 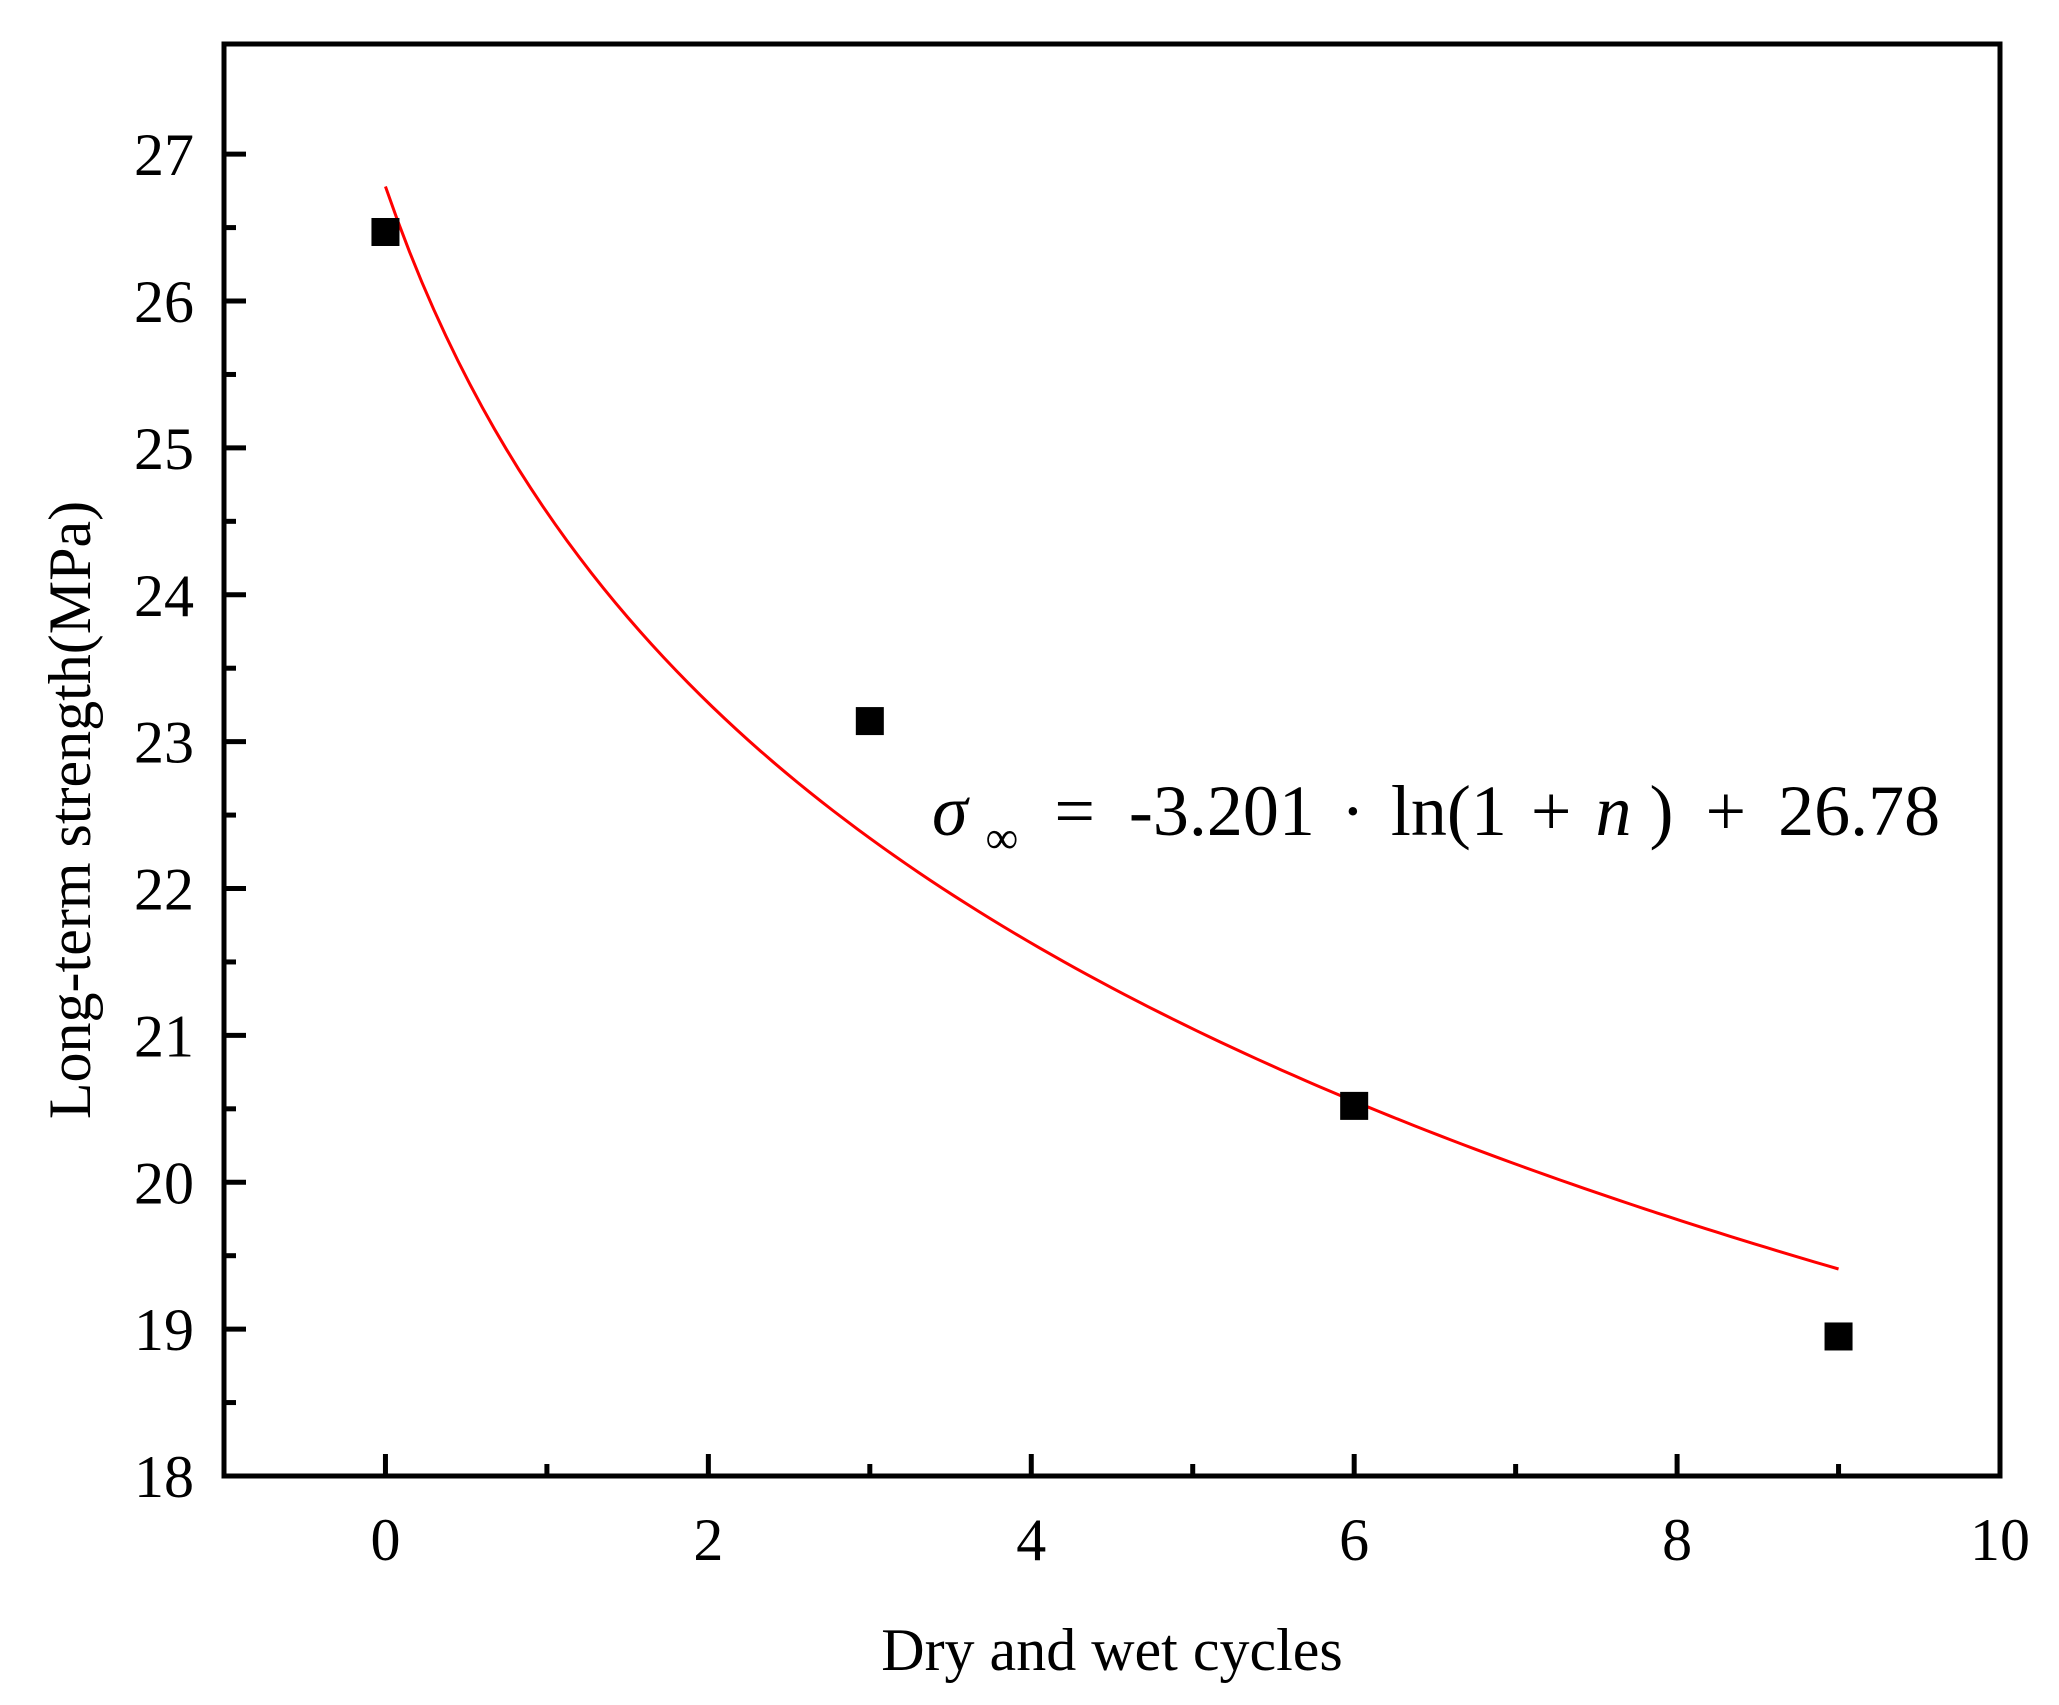 I want to click on x-tick-label: 8, so click(x=1677, y=1540).